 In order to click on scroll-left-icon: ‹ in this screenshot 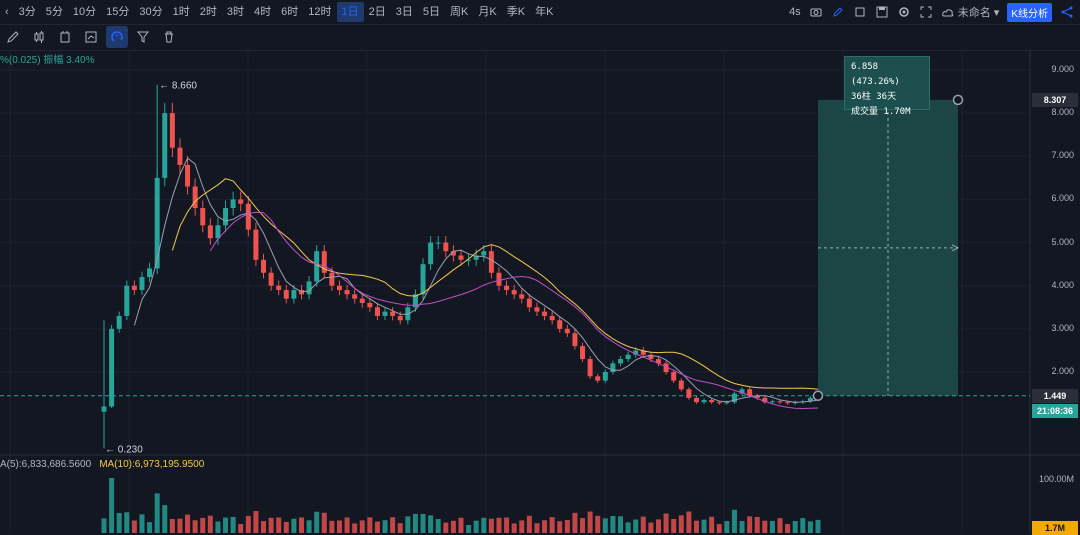, I will do `click(7, 12)`.